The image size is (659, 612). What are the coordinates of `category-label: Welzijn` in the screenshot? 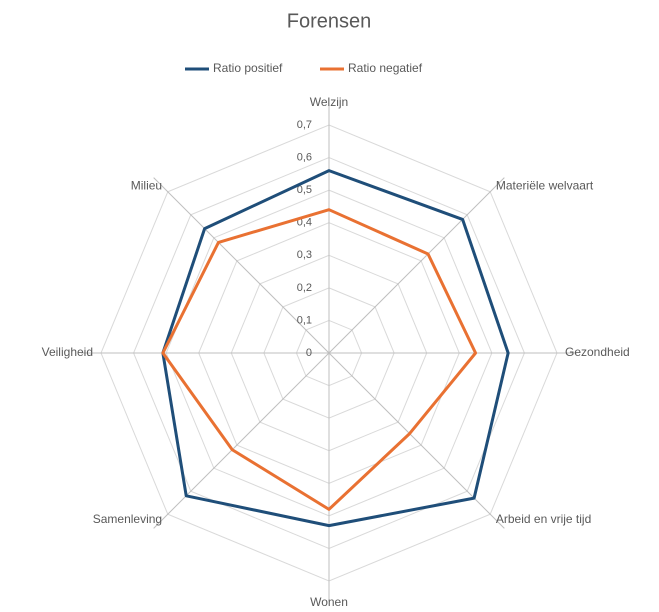 It's located at (329, 102).